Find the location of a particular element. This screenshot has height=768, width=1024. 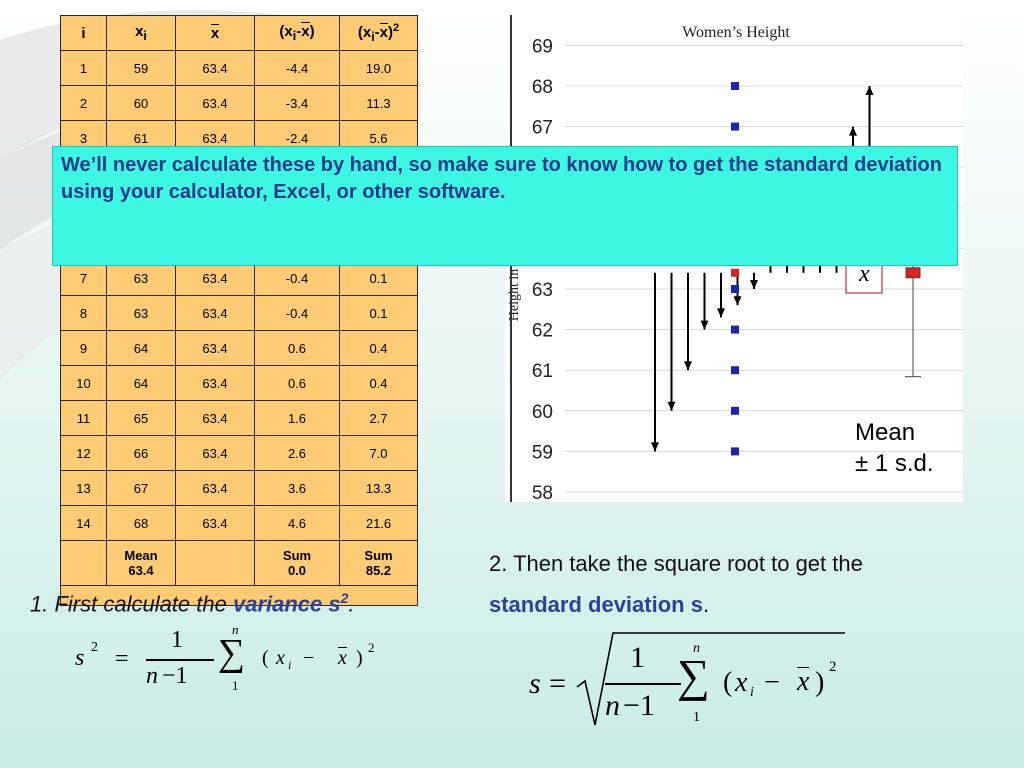

table-row: 1 59 63.4 -4.4 19.0 is located at coordinates (239, 68).